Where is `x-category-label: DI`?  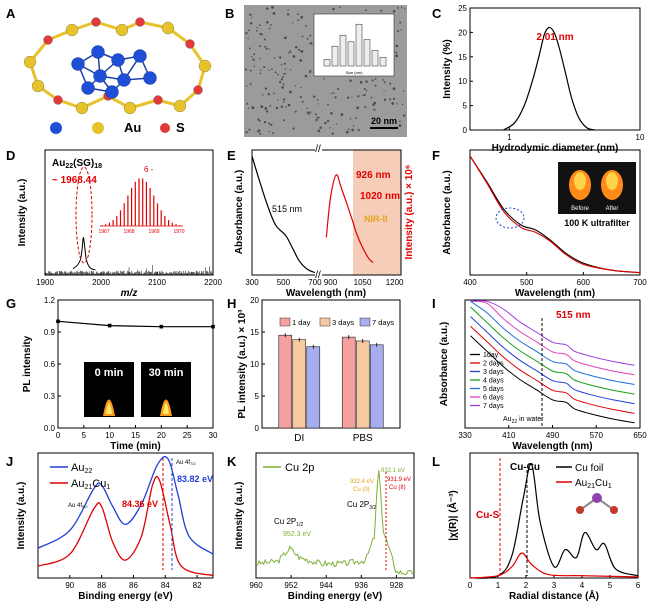 x-category-label: DI is located at coordinates (299, 438).